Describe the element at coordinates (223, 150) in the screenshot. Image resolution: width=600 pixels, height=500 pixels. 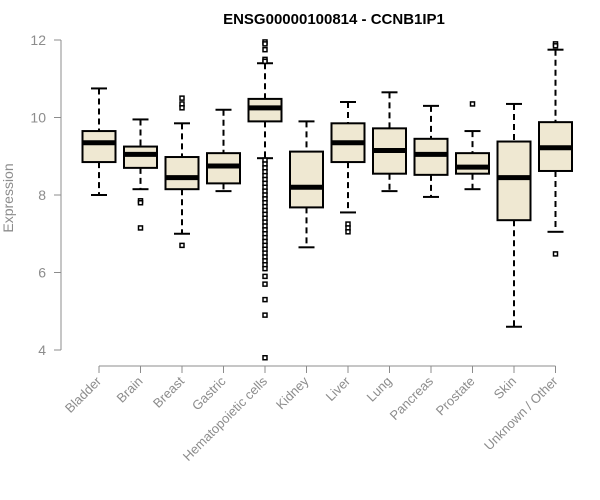
I see `box-gastric` at that location.